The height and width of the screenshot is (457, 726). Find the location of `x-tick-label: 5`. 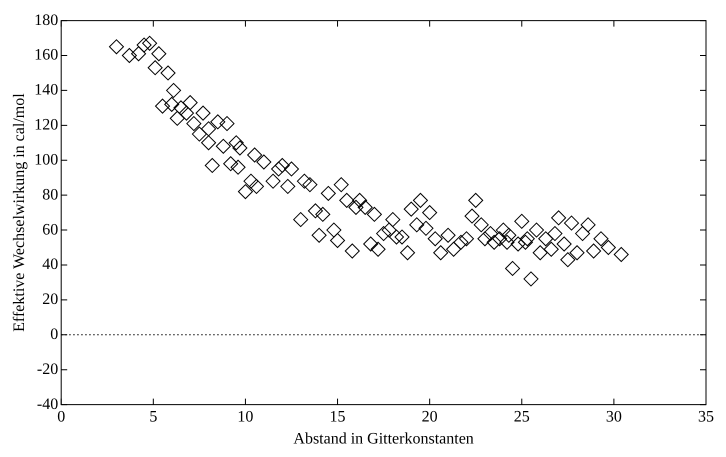

x-tick-label: 5 is located at coordinates (153, 417).